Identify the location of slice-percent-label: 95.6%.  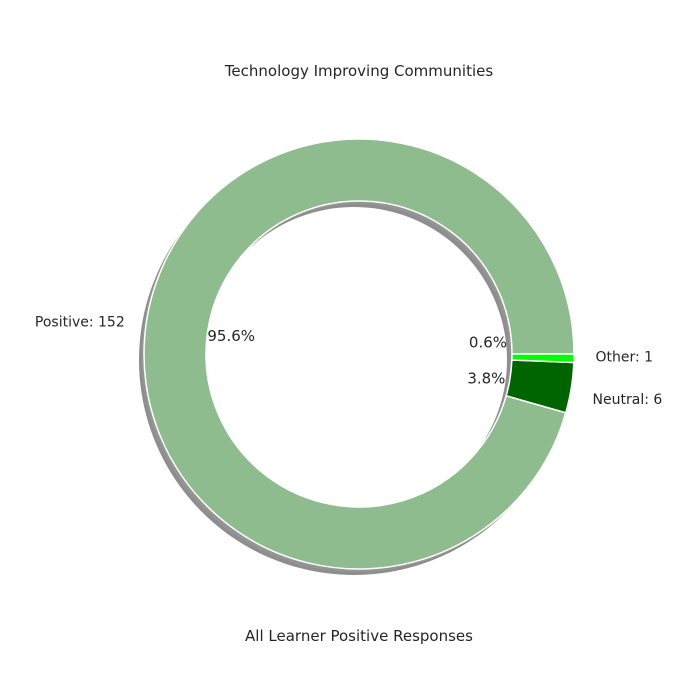
(231, 336).